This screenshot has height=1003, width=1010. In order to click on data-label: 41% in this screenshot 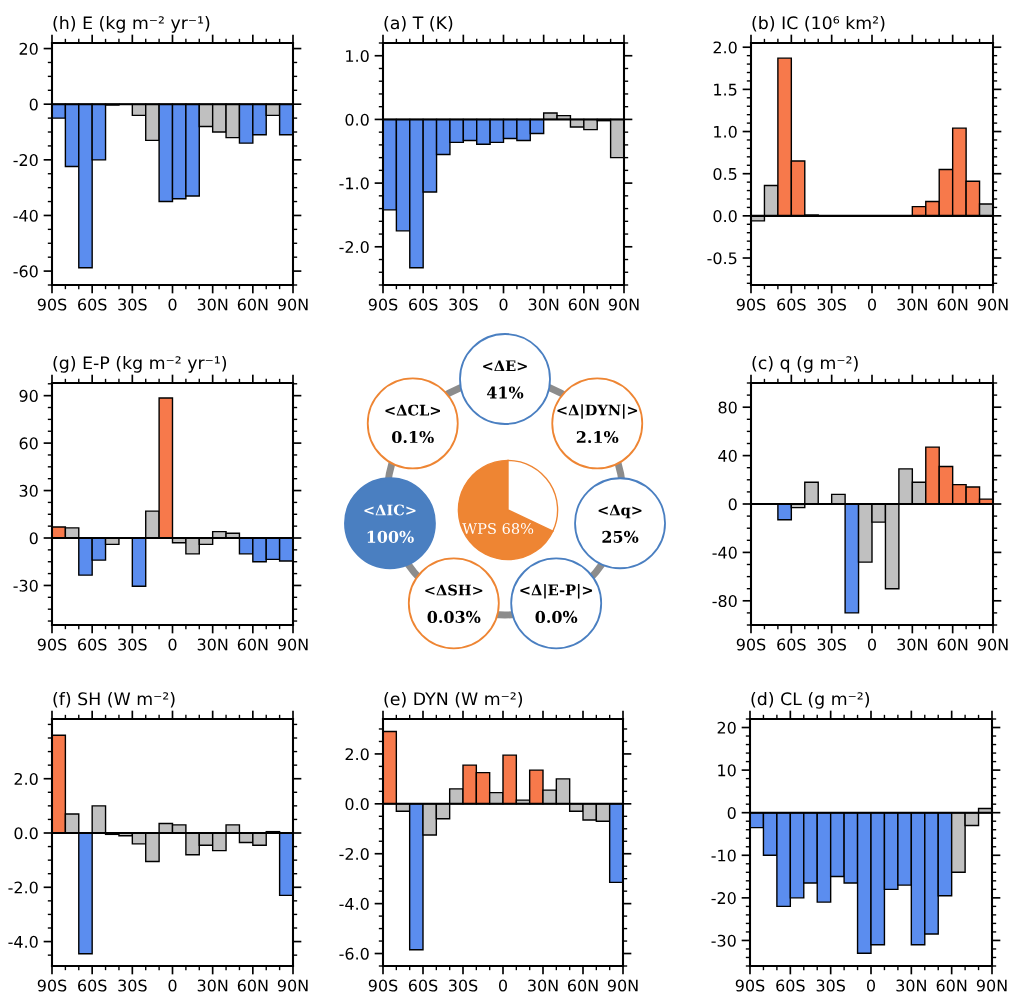, I will do `click(505, 392)`.